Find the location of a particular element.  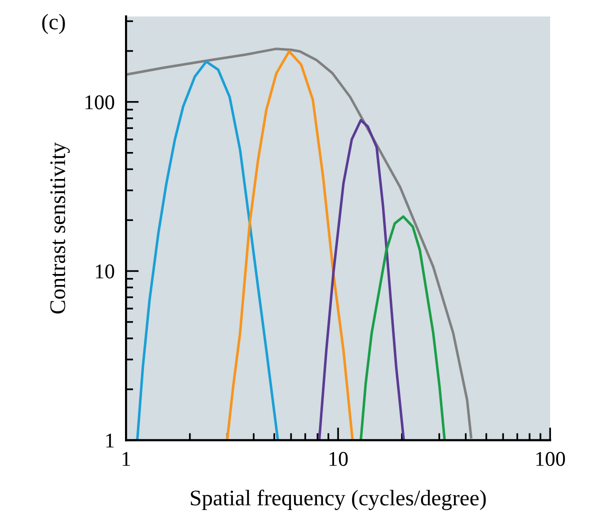

x-tick-label: 100 is located at coordinates (550, 459).